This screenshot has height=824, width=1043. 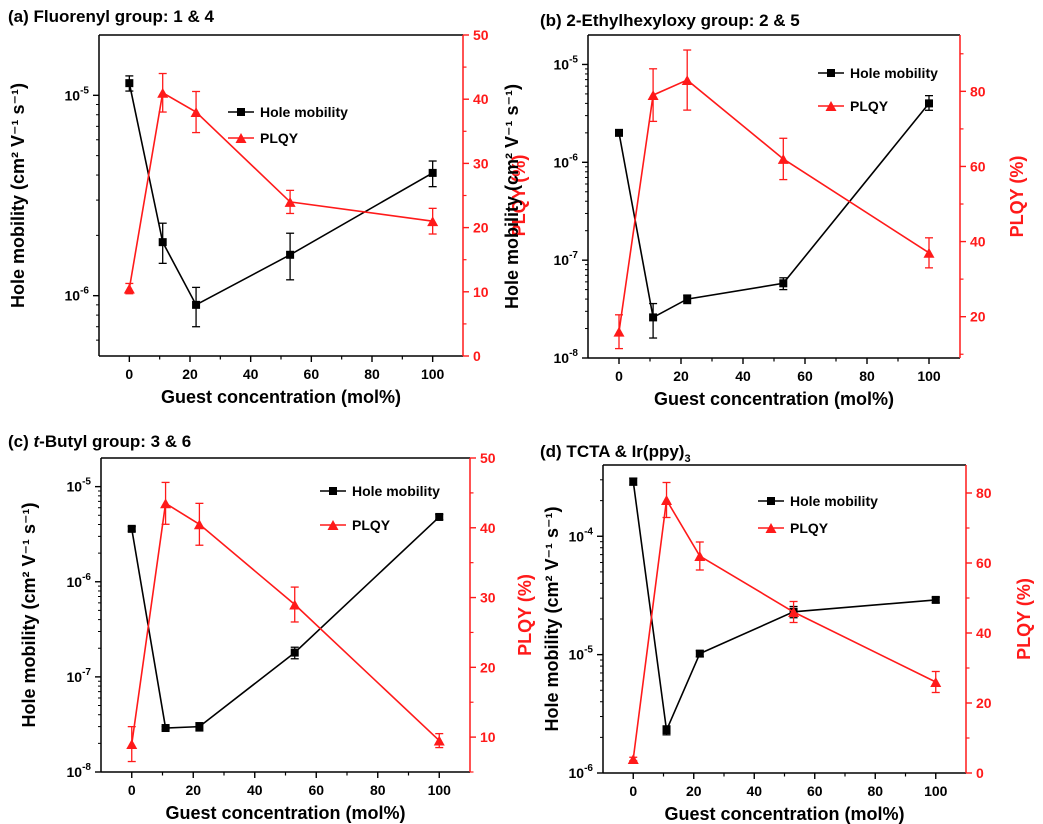 I want to click on chart-title: (a) Fluorenyl group: 1 & 4, so click(x=111, y=16).